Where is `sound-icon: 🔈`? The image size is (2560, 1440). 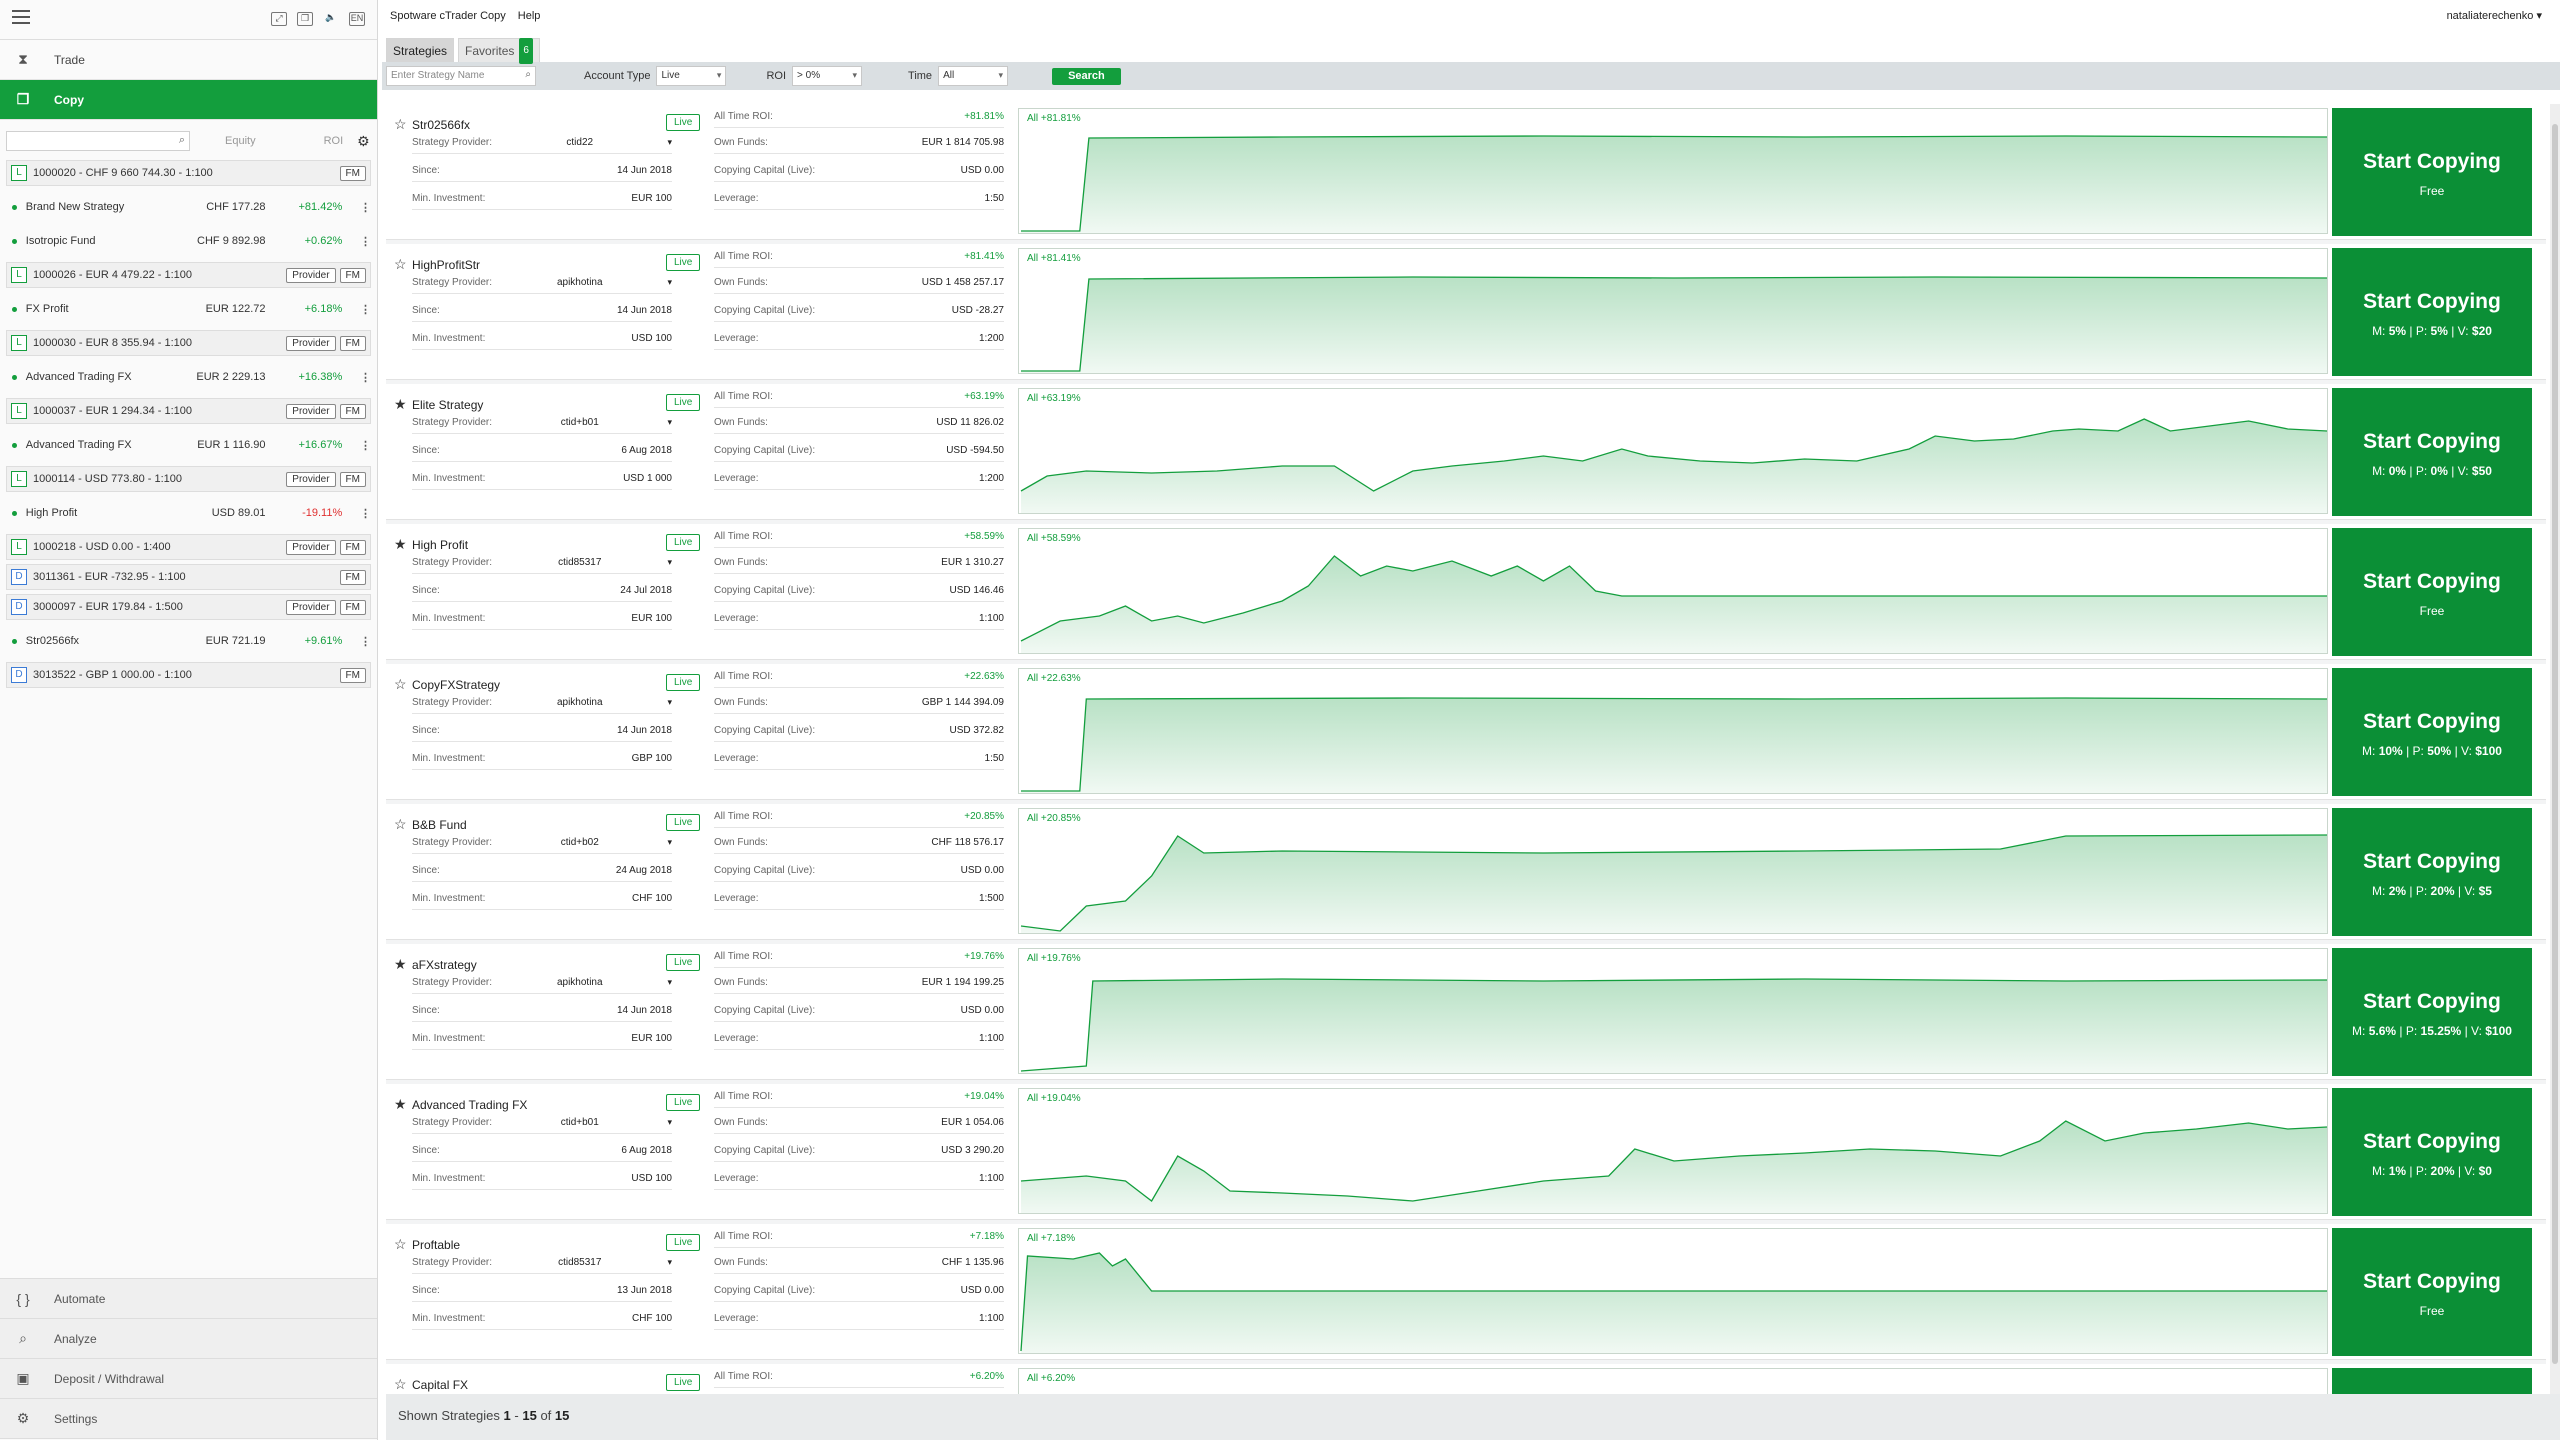 sound-icon: 🔈 is located at coordinates (331, 17).